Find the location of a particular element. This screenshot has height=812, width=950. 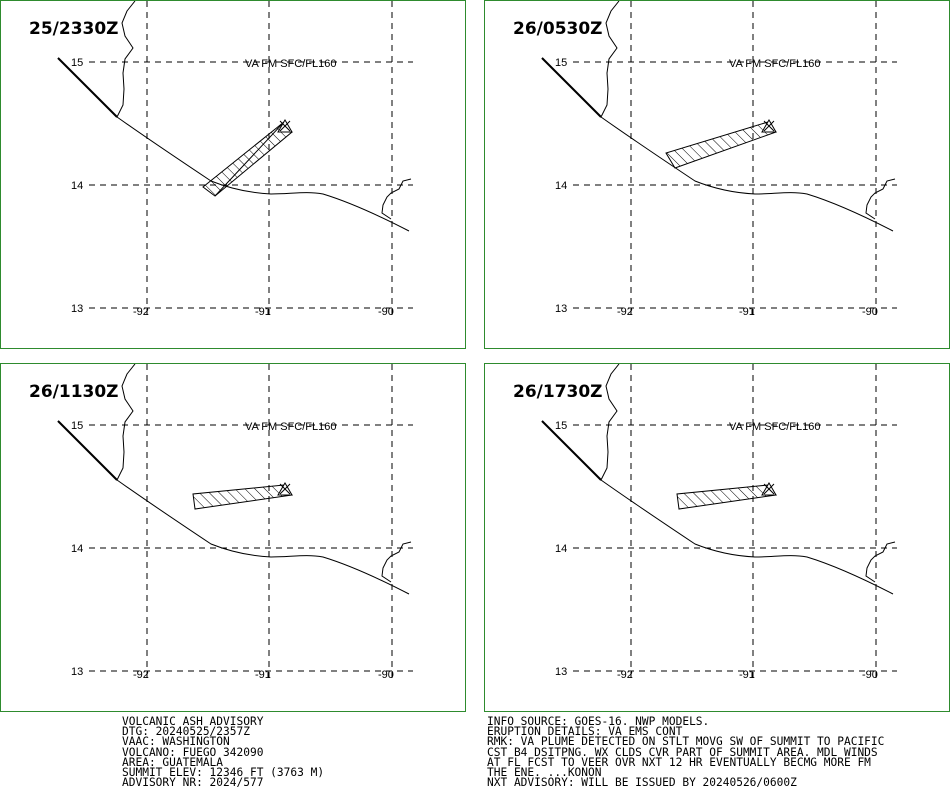

advisory-line: INFO SOURCE: GOES-16. NWP MODELS. is located at coordinates (598, 721).